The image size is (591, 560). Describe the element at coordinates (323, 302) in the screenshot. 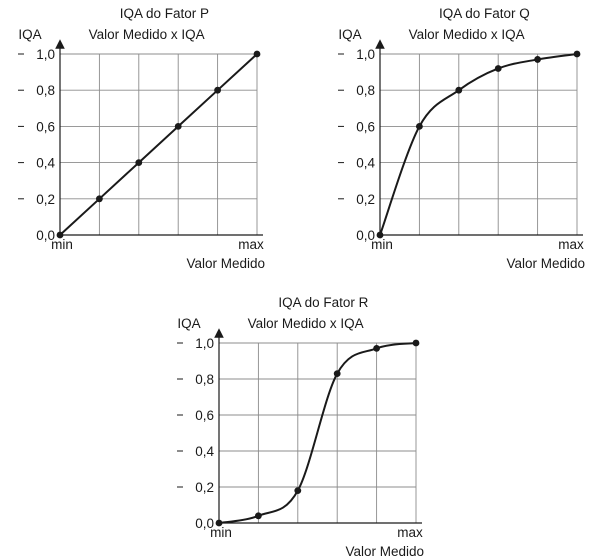

I see `chart-title: IQA do Fator R` at that location.